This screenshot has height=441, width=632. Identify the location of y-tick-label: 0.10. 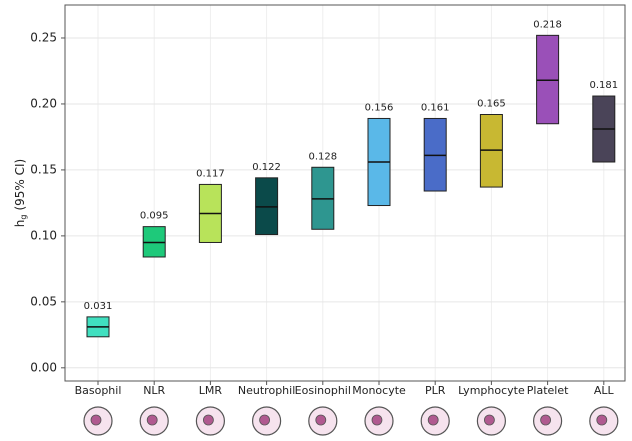
(43, 235).